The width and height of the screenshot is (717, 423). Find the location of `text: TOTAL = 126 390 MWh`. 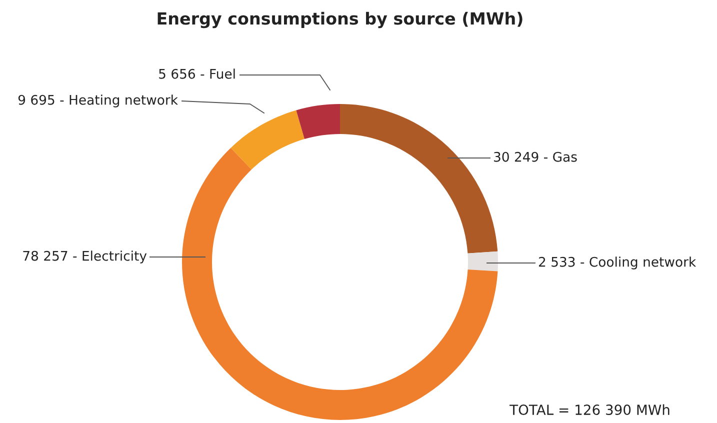

text: TOTAL = 126 390 MWh is located at coordinates (590, 410).